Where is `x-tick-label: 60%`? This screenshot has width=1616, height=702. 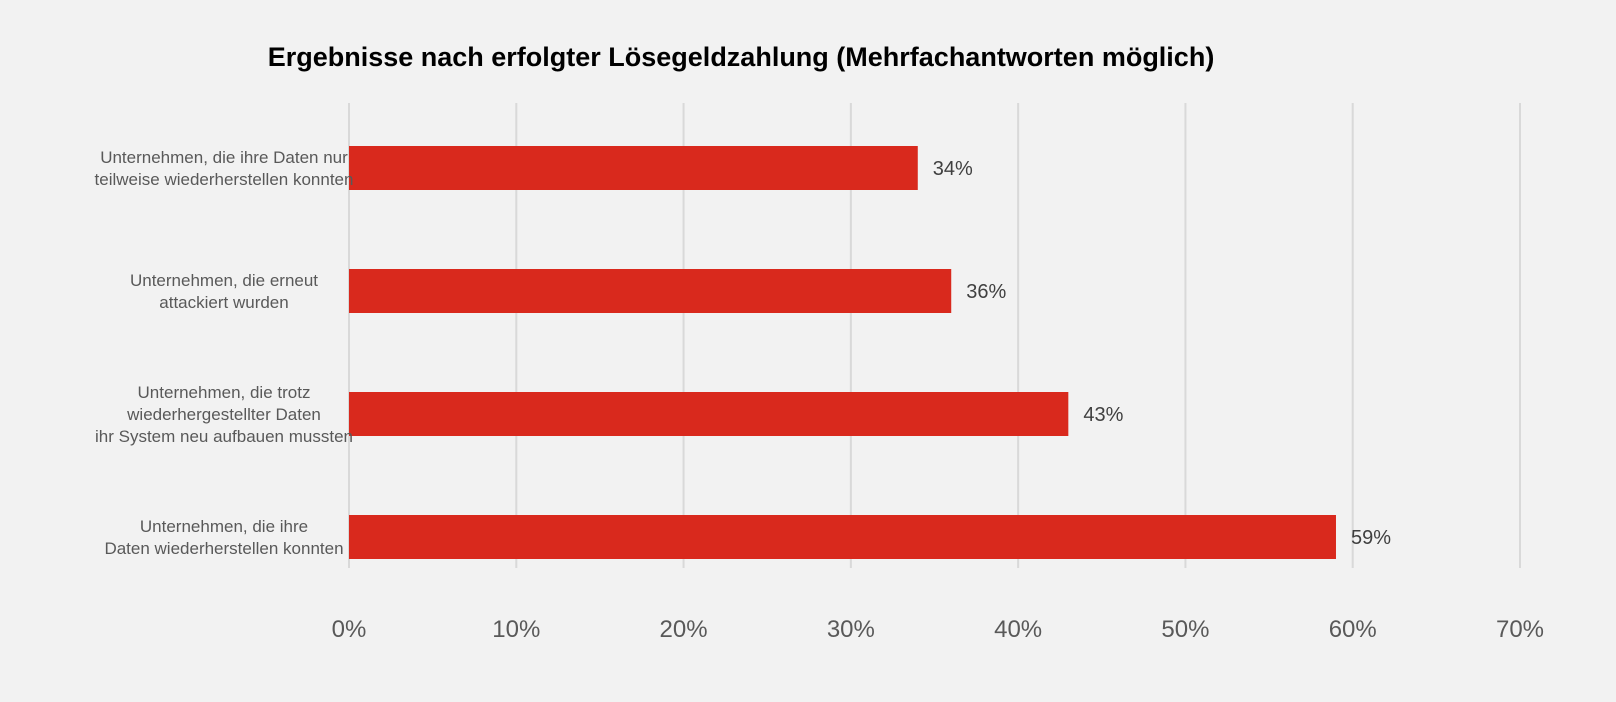
x-tick-label: 60% is located at coordinates (1353, 629).